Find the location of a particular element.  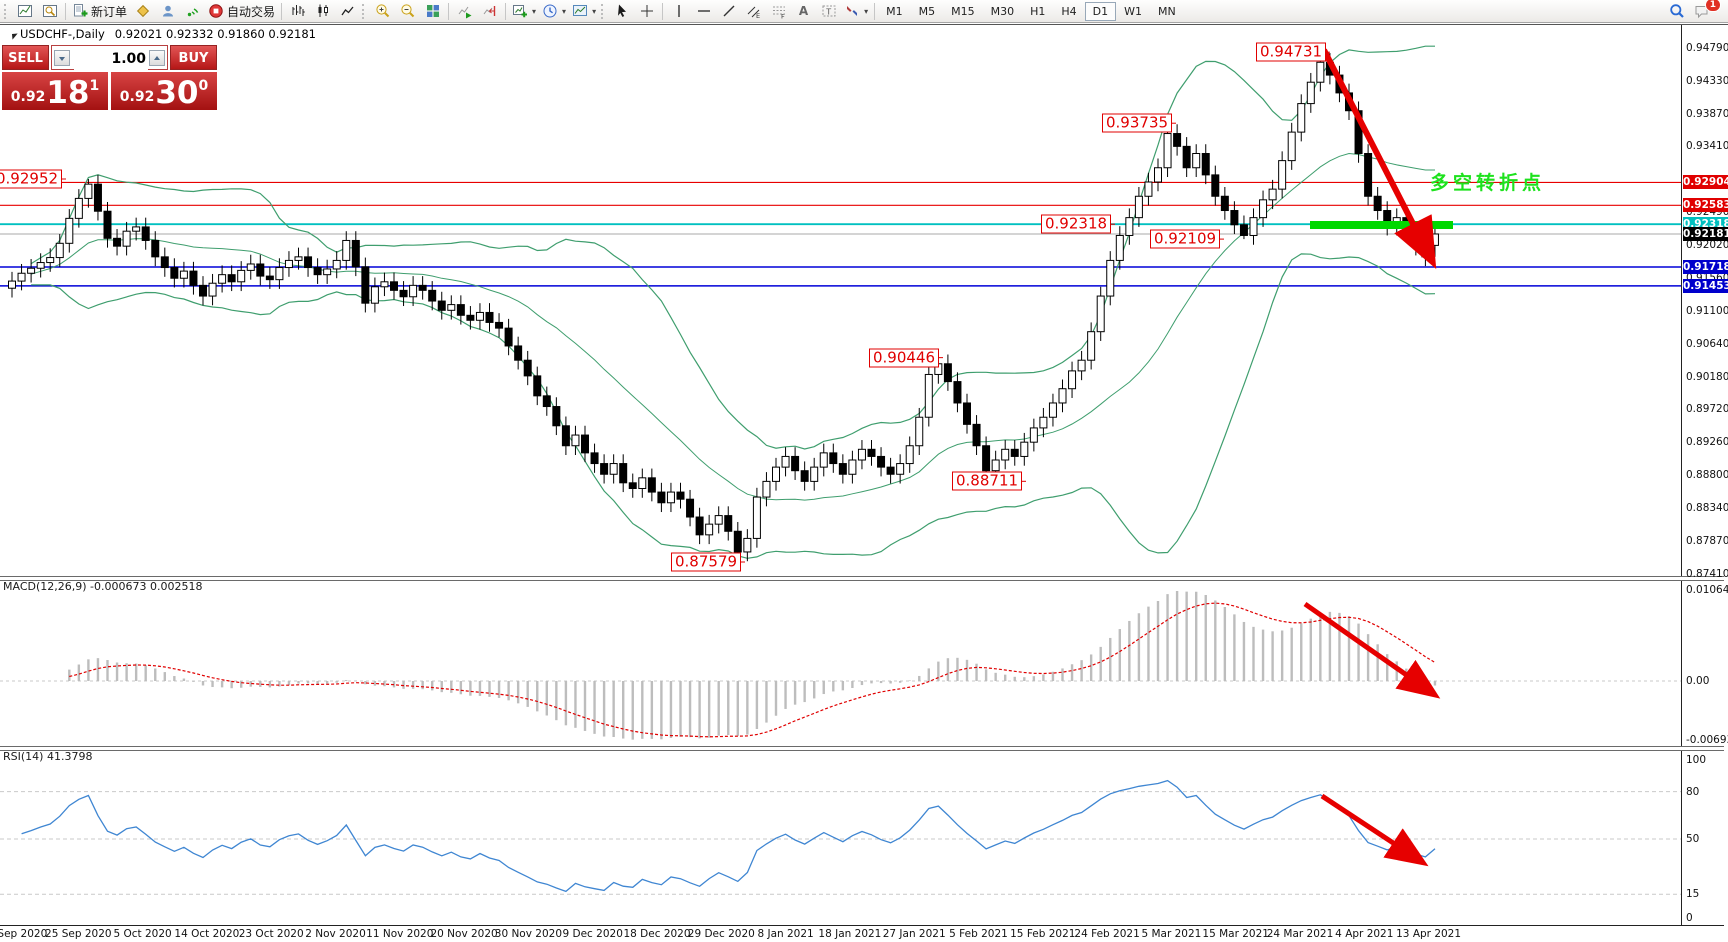

zoom-in-icon is located at coordinates (382, 11).